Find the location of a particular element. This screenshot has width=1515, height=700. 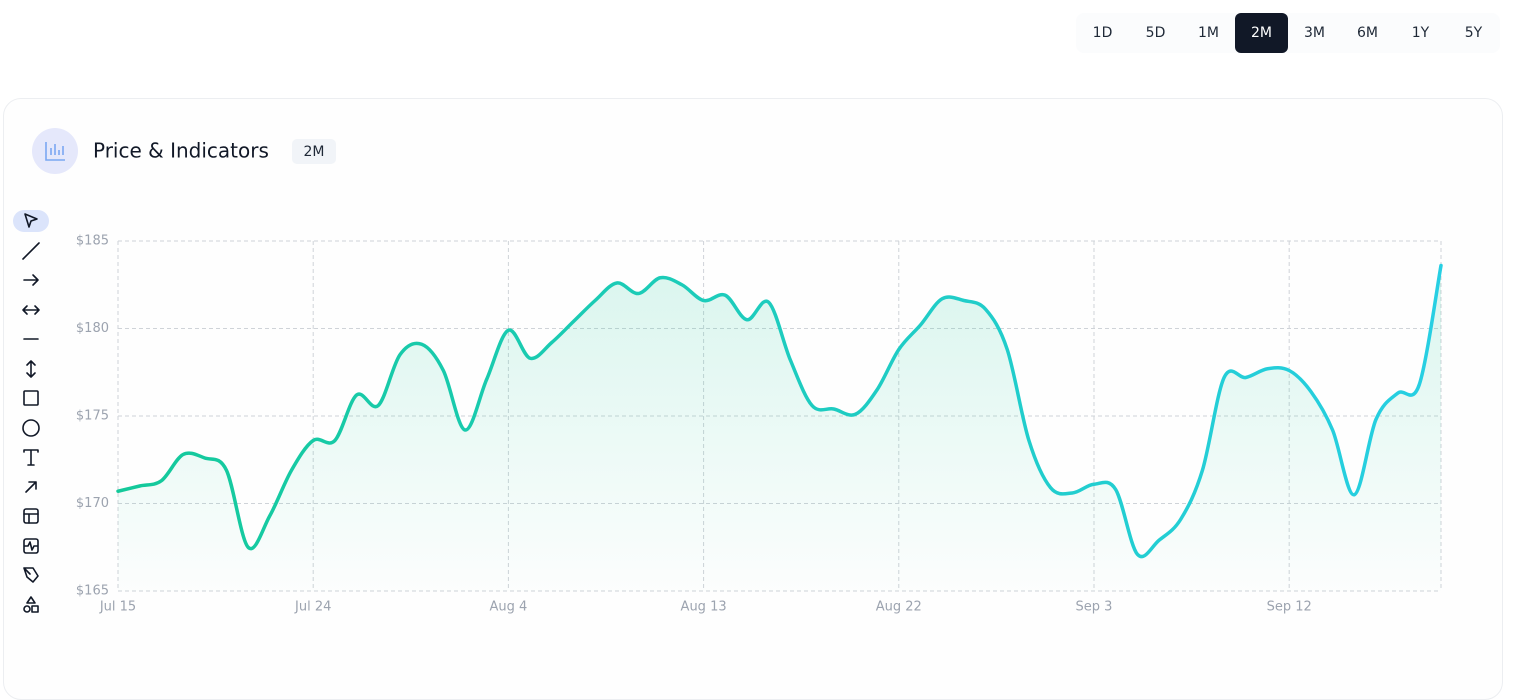

period-button: 6M is located at coordinates (1367, 33).